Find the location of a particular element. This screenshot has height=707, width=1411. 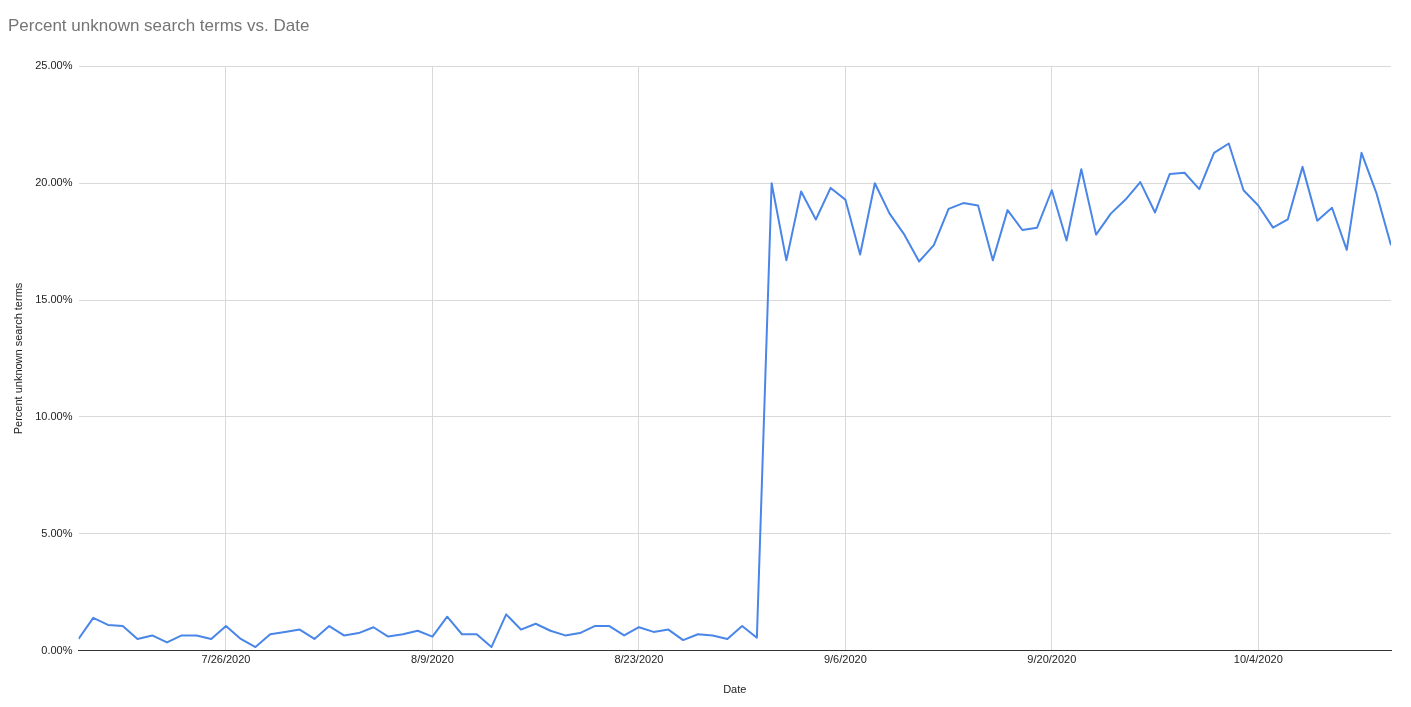

x-tick-label: 7/26/2020 is located at coordinates (226, 659).